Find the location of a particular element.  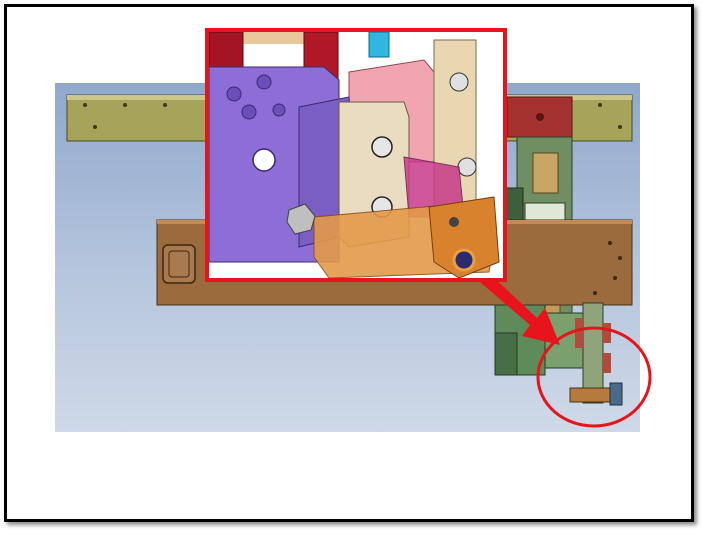

focus-circle is located at coordinates (594, 377).